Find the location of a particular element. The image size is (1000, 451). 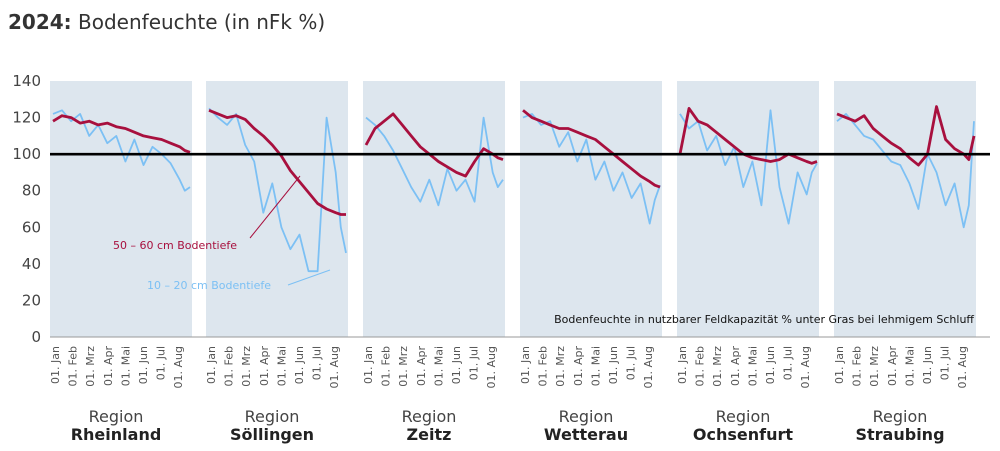

y-tick-label: 140 is located at coordinates (26, 81).